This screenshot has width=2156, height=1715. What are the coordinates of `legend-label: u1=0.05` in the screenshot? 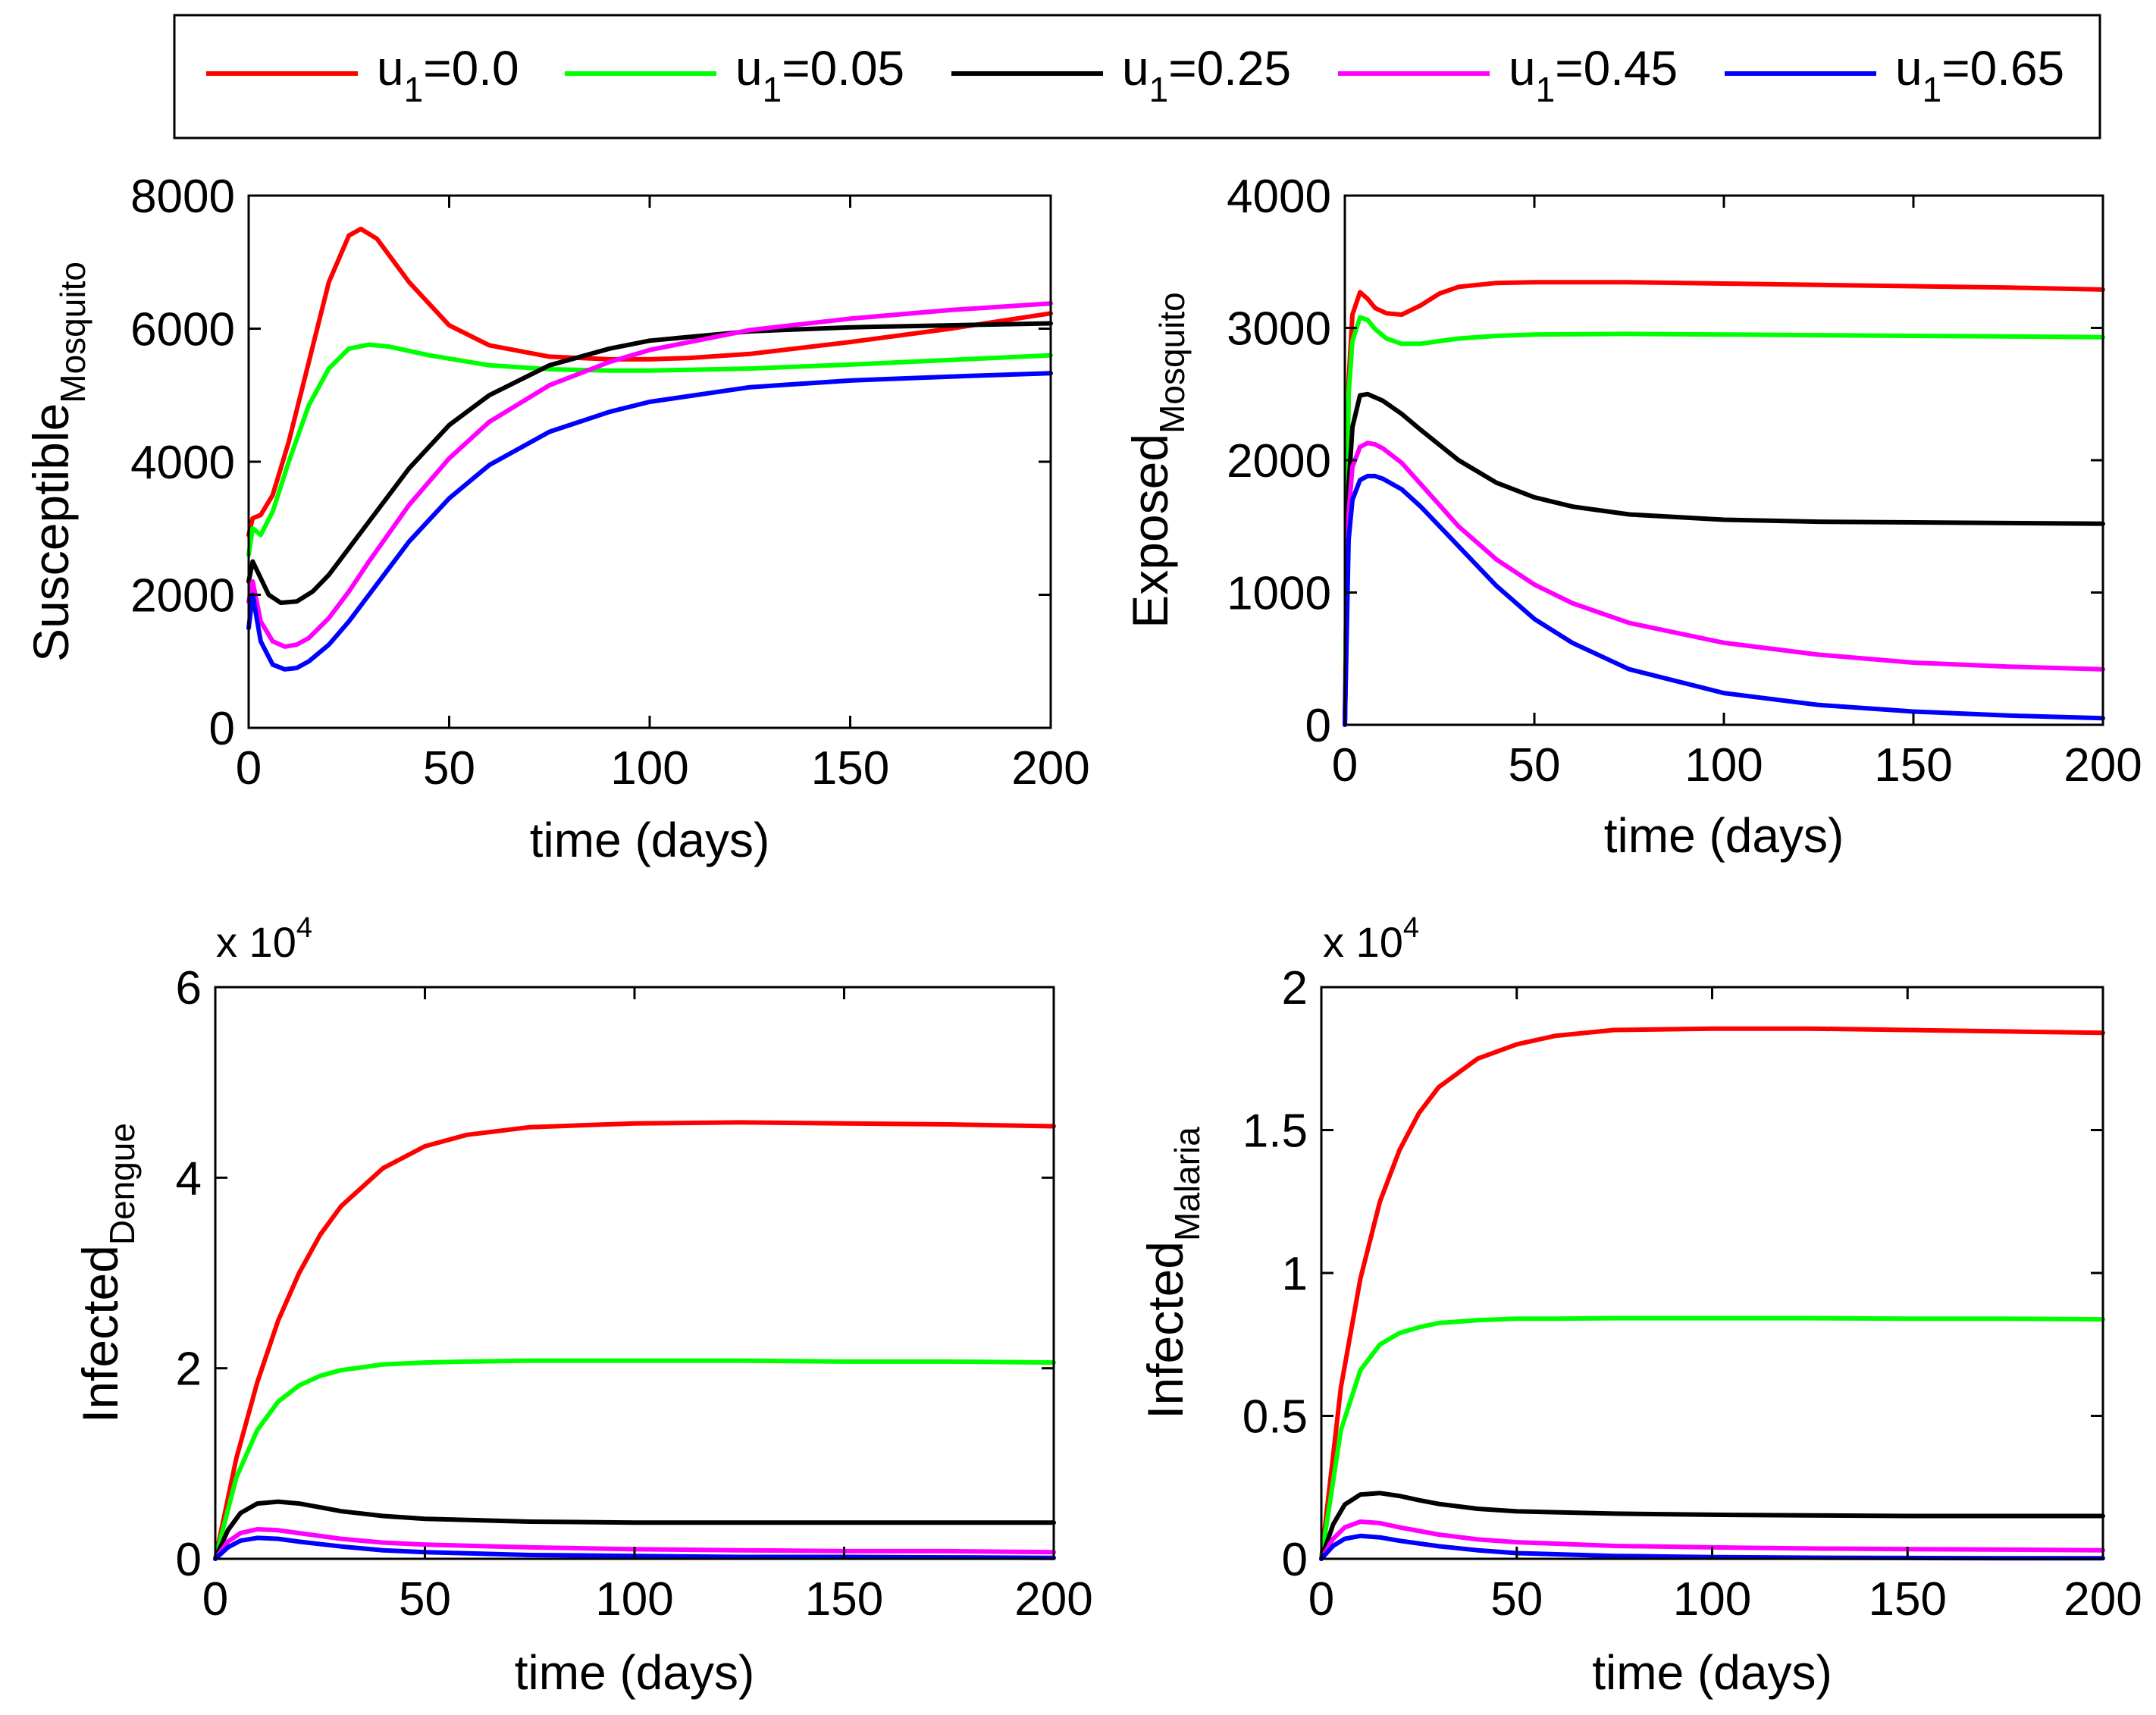 It's located at (820, 75).